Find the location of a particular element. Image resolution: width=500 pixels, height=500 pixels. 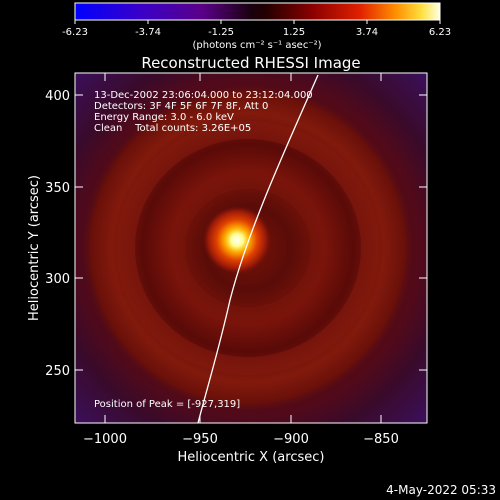

colorbar-unit-label: (photons cm⁻² s⁻¹ asec⁻²) is located at coordinates (256, 45).